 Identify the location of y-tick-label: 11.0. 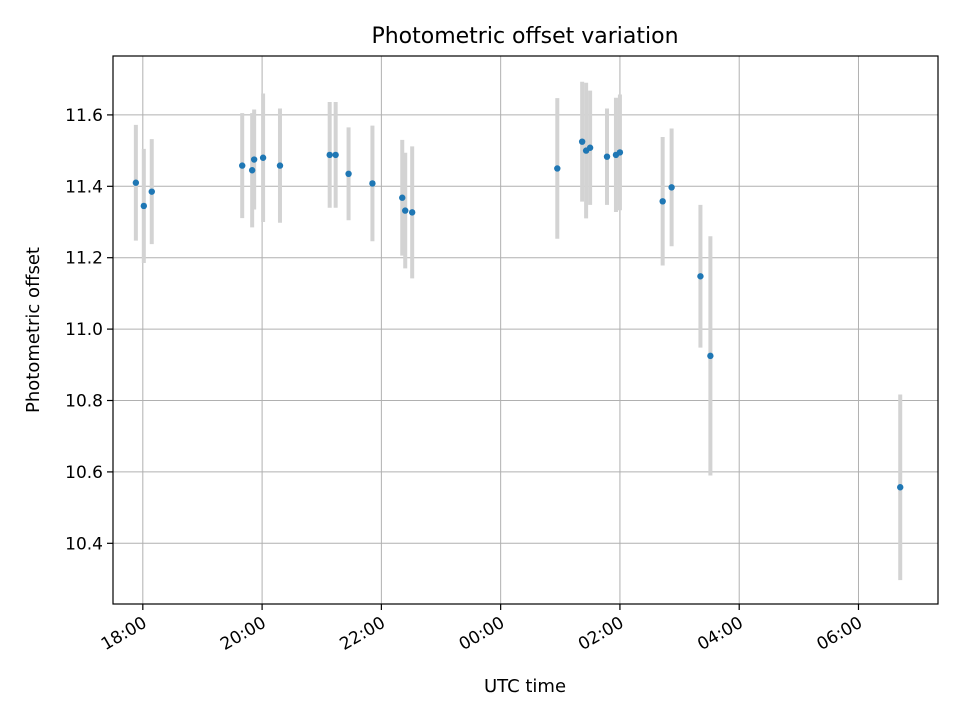
(84, 330).